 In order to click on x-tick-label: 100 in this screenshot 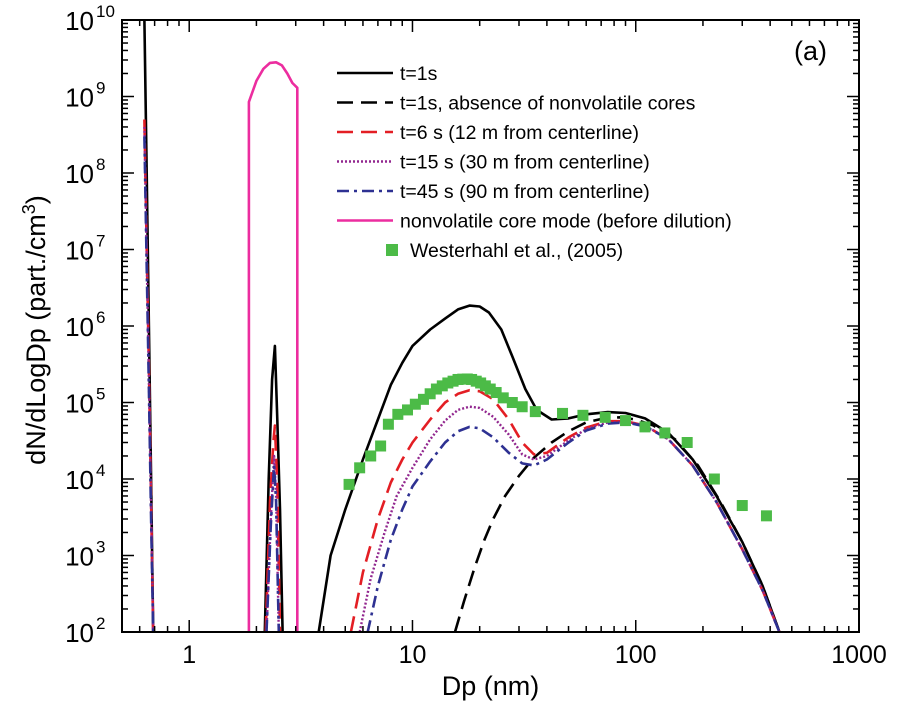, I will do `click(636, 655)`.